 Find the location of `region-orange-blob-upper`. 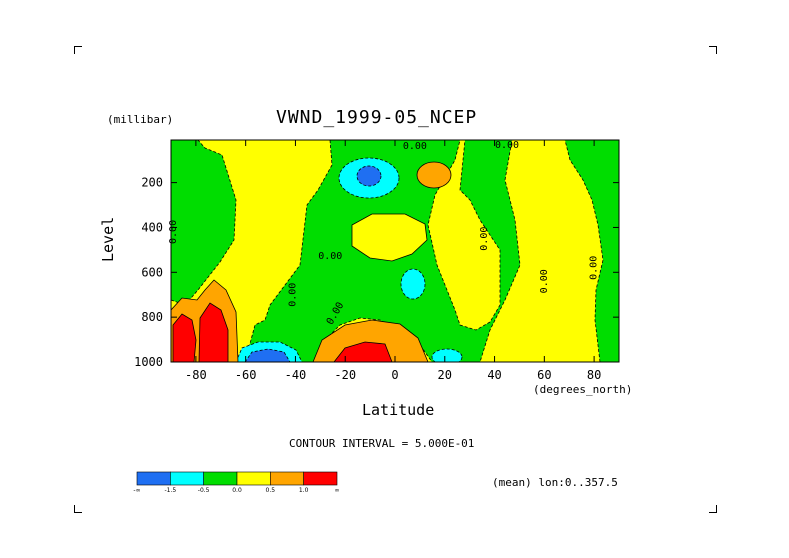

region-orange-blob-upper is located at coordinates (434, 175).